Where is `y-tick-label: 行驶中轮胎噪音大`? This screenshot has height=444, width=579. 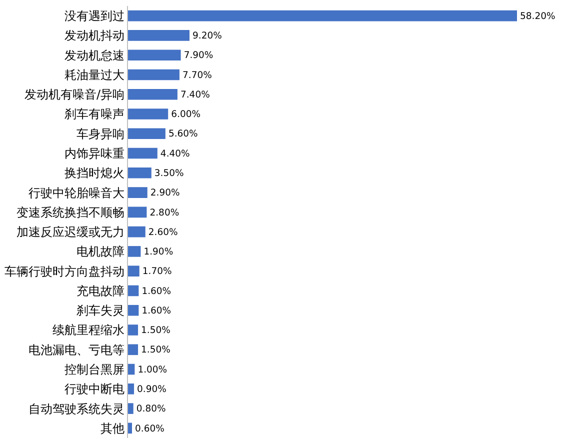
y-tick-label: 行驶中轮胎噪音大 is located at coordinates (76, 193).